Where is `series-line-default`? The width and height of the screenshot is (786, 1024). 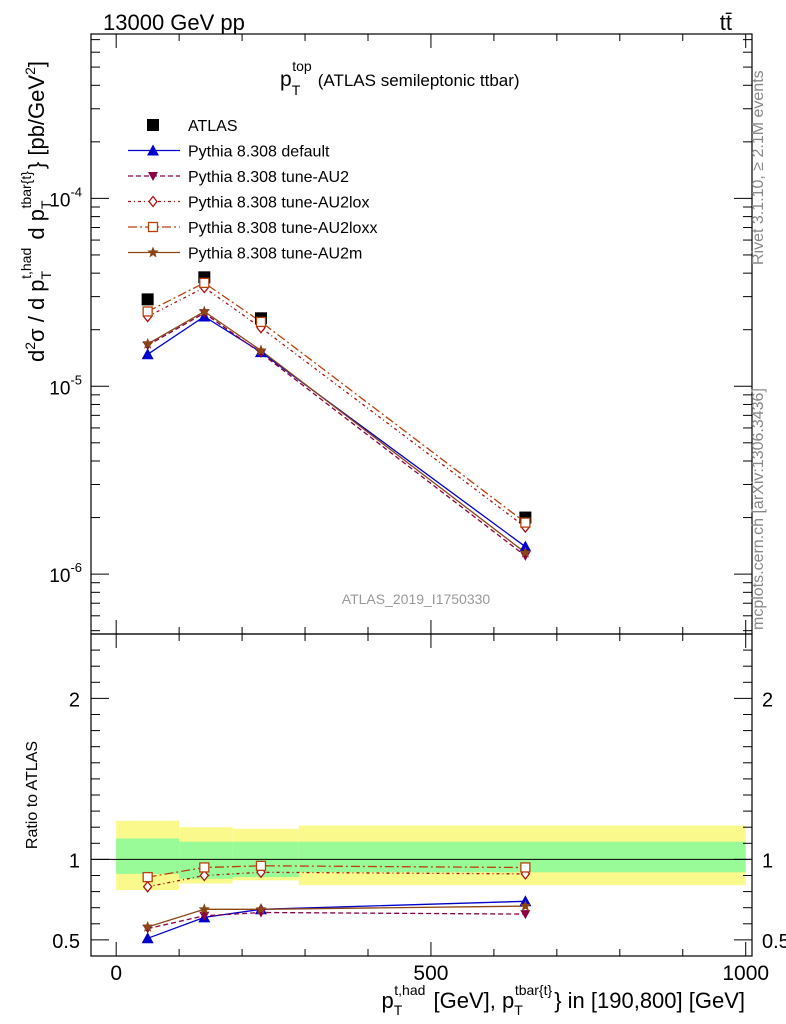 series-line-default is located at coordinates (336, 431).